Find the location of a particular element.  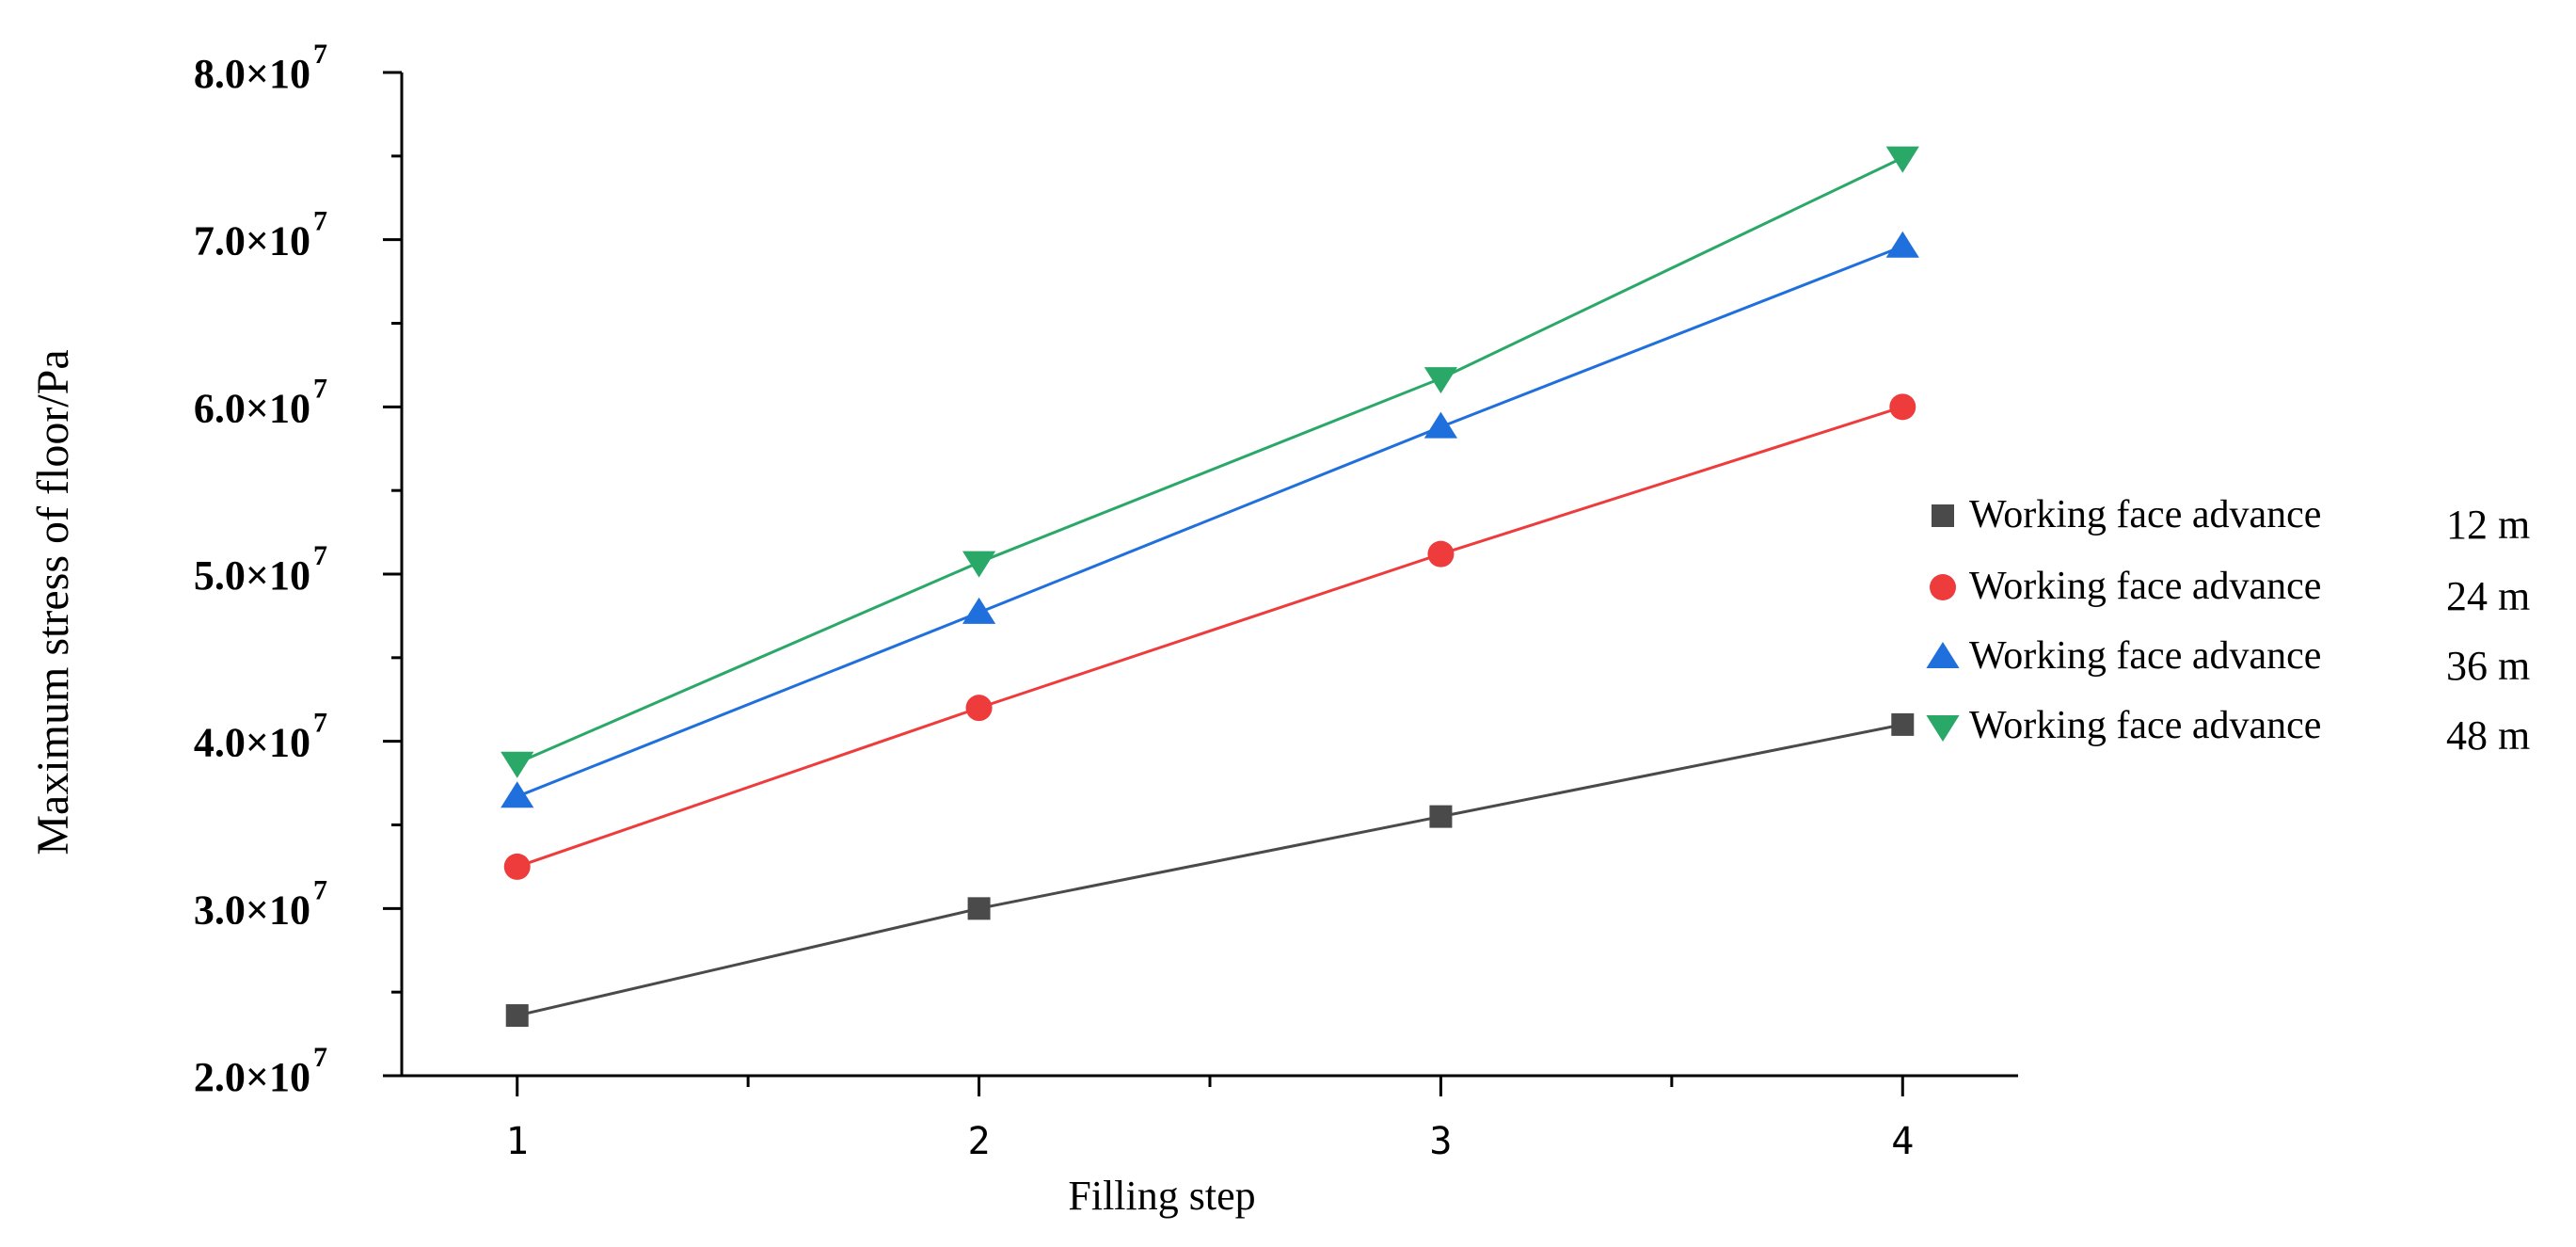

x-axis-title: Filling step is located at coordinates (1161, 1196).